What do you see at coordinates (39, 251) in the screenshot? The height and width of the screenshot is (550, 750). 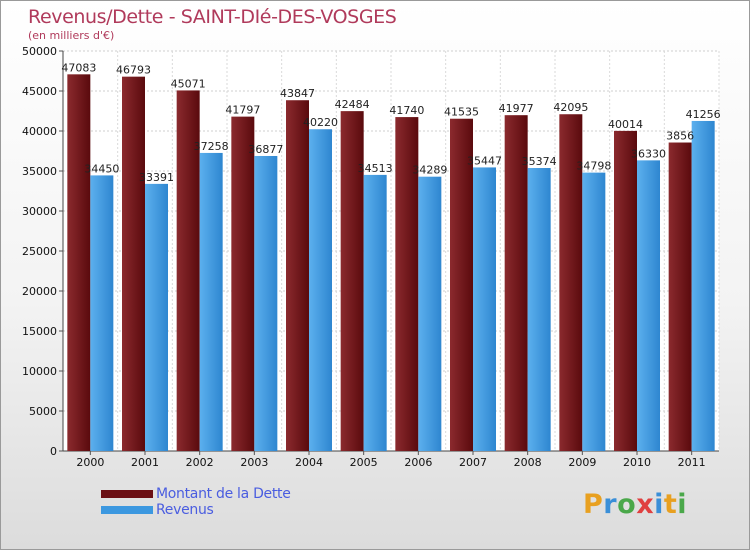 I see `y-tick-label: 25000` at bounding box center [39, 251].